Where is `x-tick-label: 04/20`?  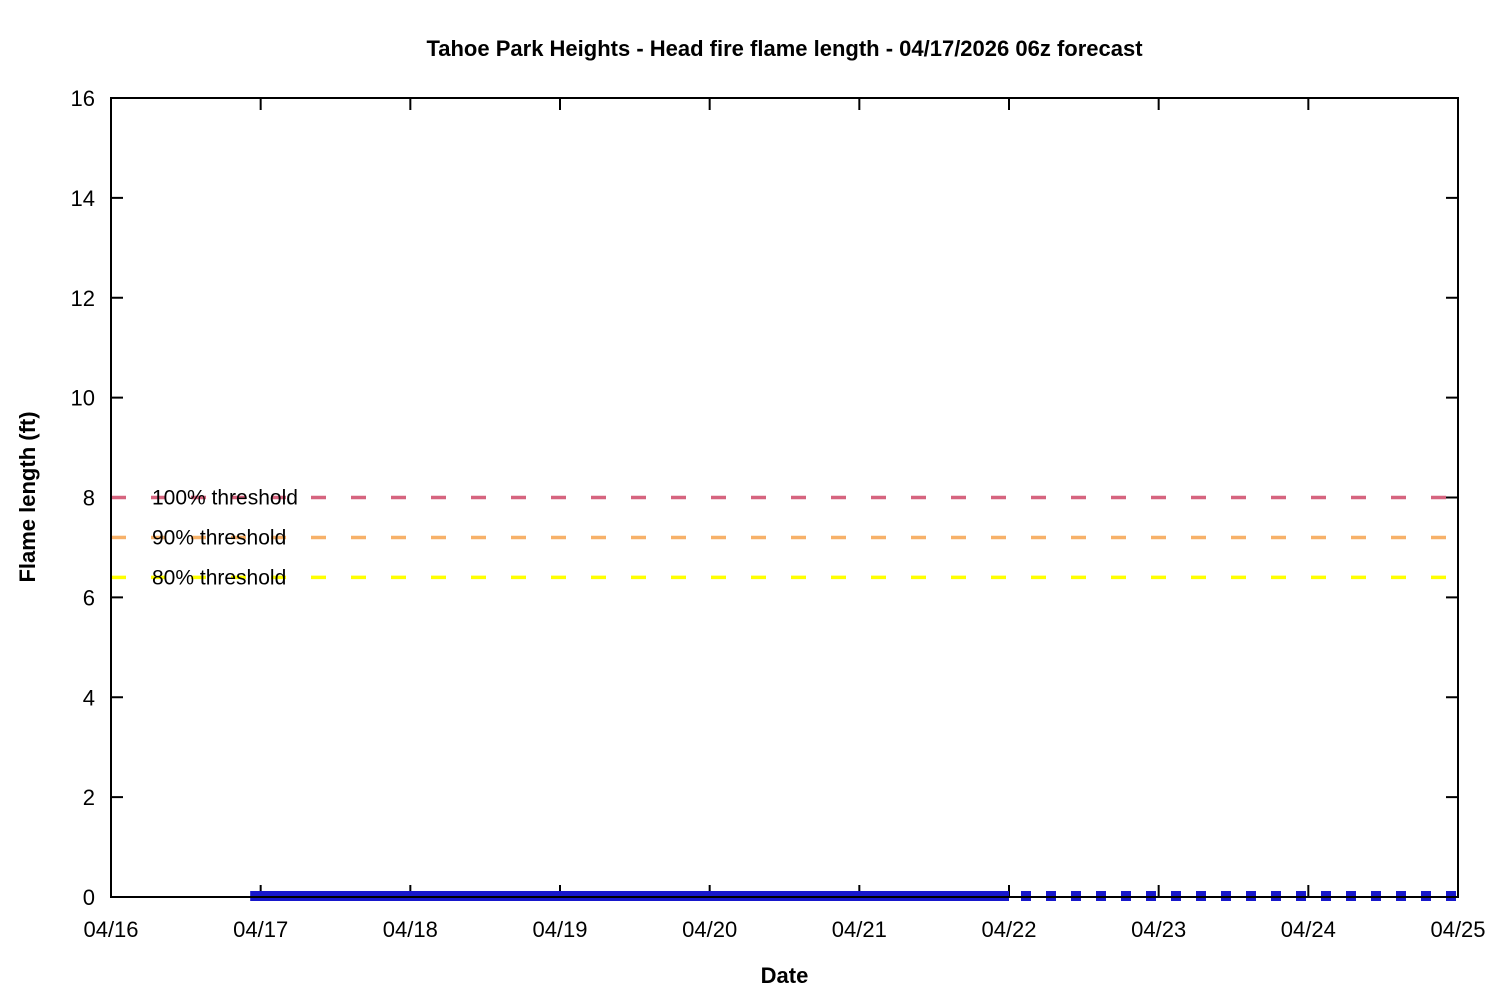 x-tick-label: 04/20 is located at coordinates (709, 929).